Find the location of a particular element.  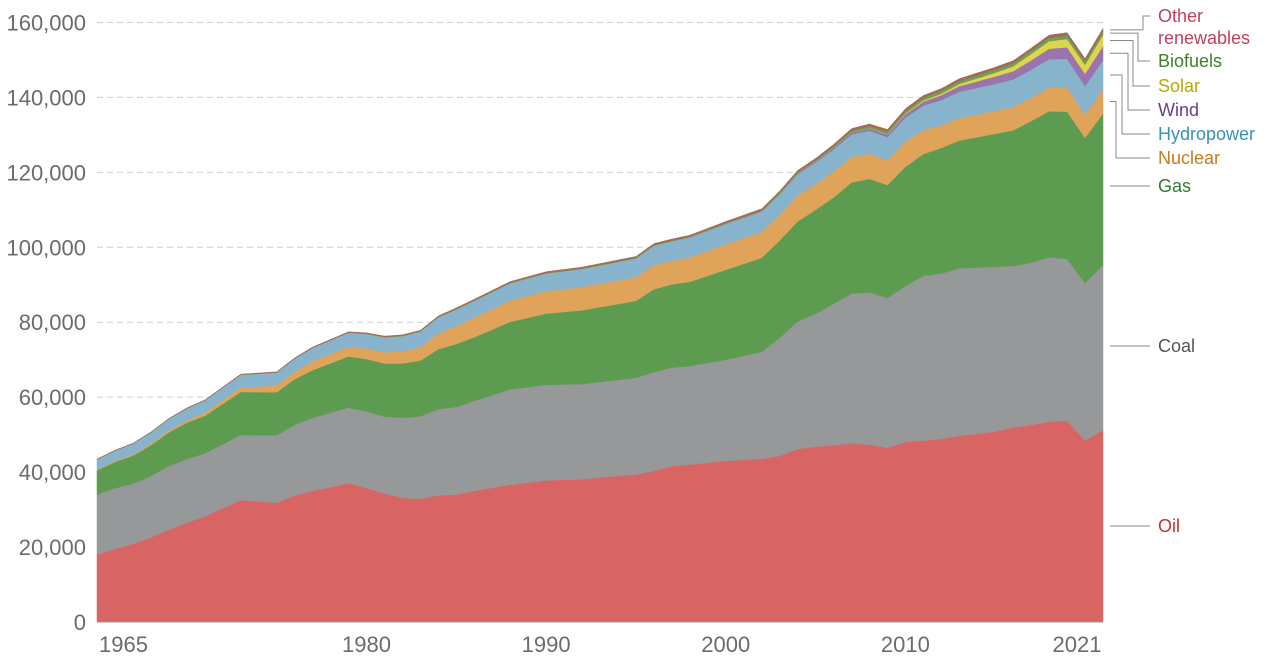

leader-line-hydropower is located at coordinates (1130, 104).